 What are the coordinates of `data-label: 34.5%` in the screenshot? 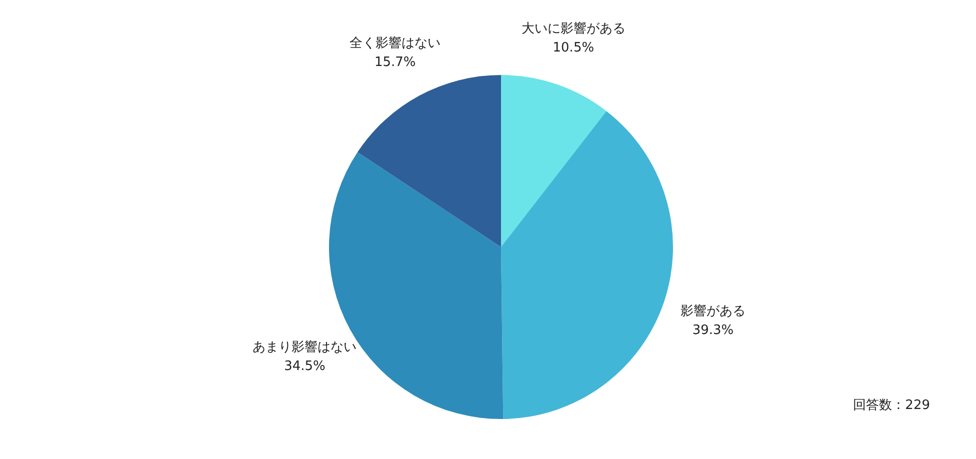 It's located at (305, 366).